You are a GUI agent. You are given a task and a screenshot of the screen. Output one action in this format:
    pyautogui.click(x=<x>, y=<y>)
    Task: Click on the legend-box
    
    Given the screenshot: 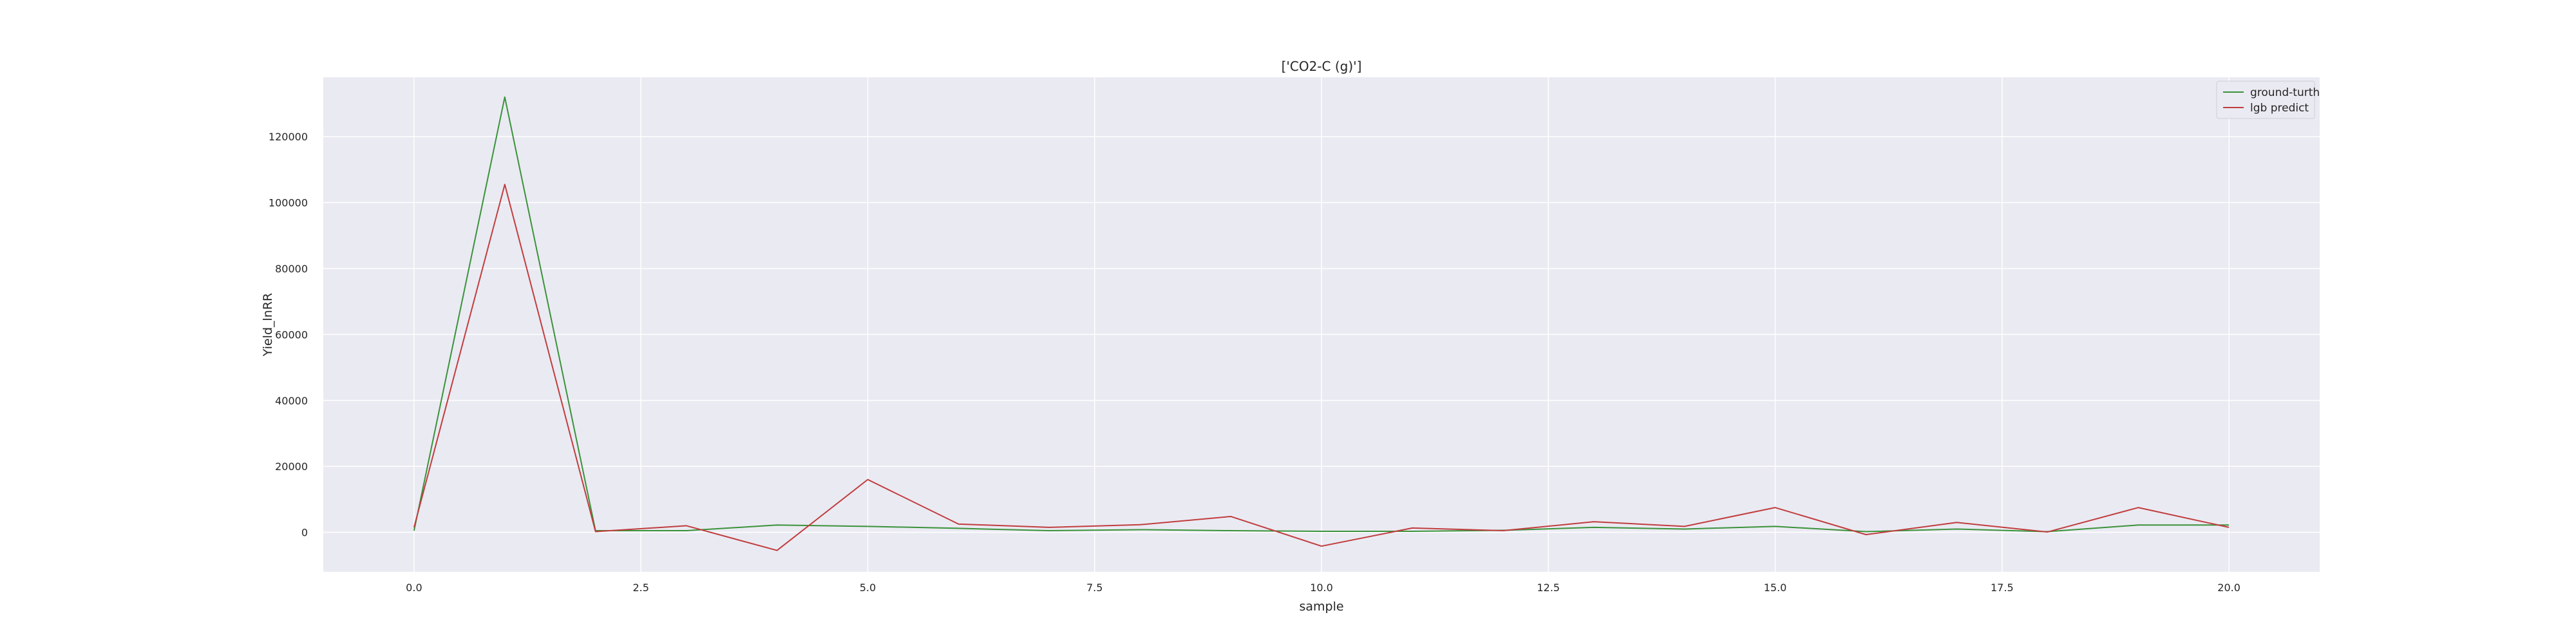 What is the action you would take?
    pyautogui.click(x=2265, y=100)
    